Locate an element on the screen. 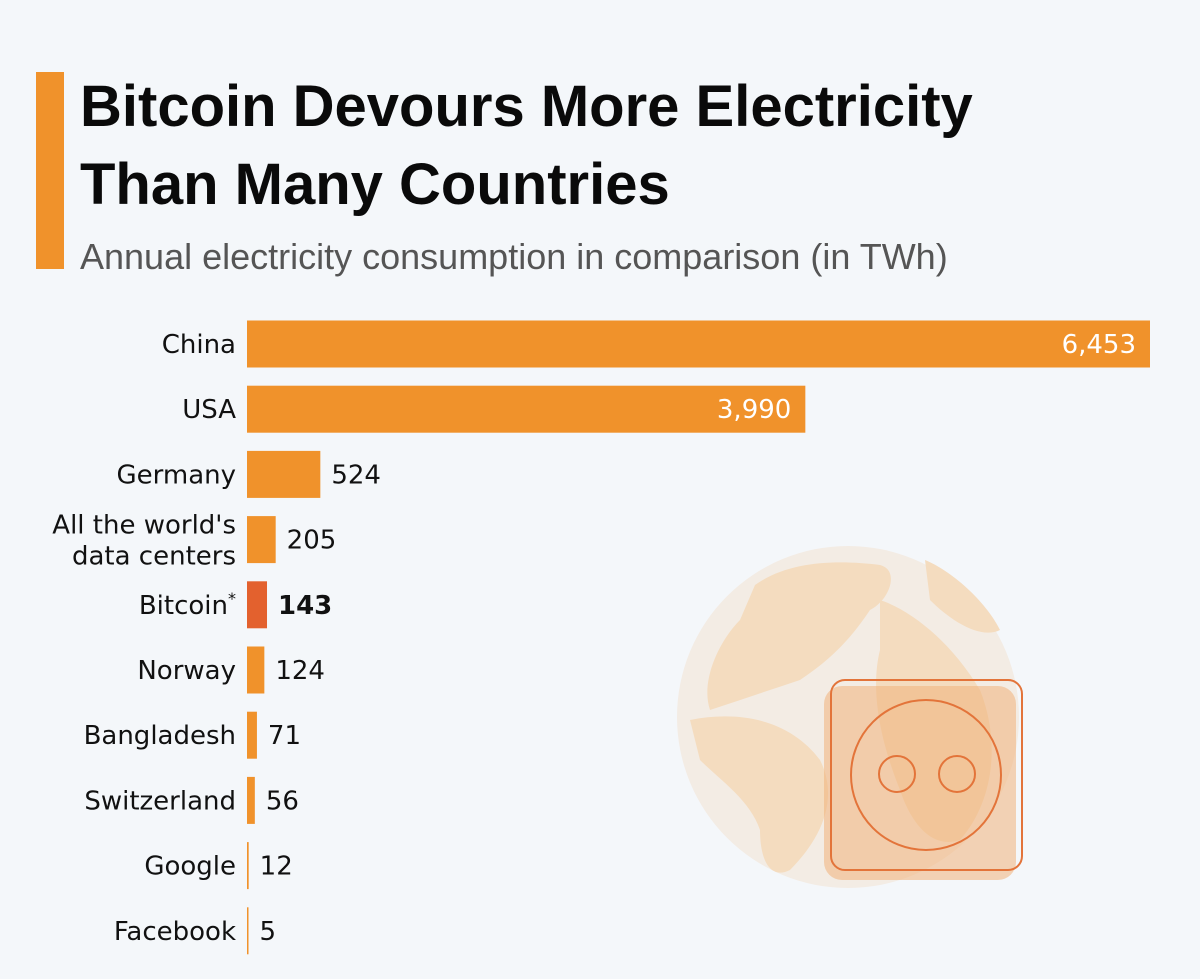 This screenshot has height=979, width=1200. bar-row: USA 3,990 is located at coordinates (494, 409).